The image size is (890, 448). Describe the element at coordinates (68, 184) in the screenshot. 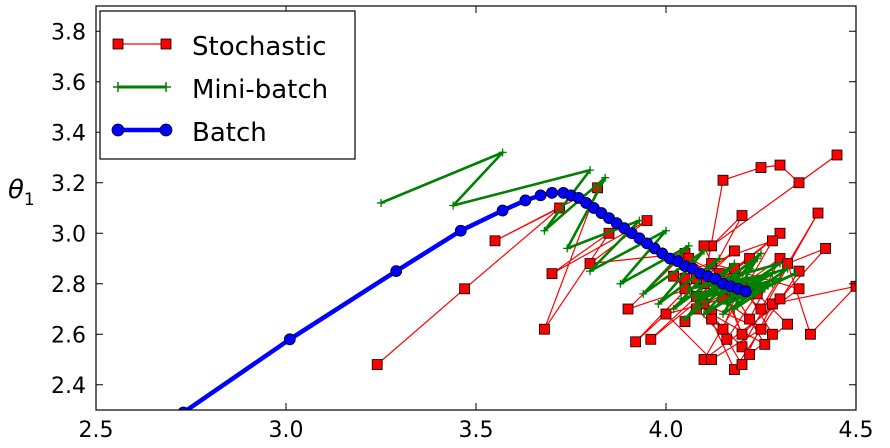

I see `y-tick-label: 3.2` at that location.